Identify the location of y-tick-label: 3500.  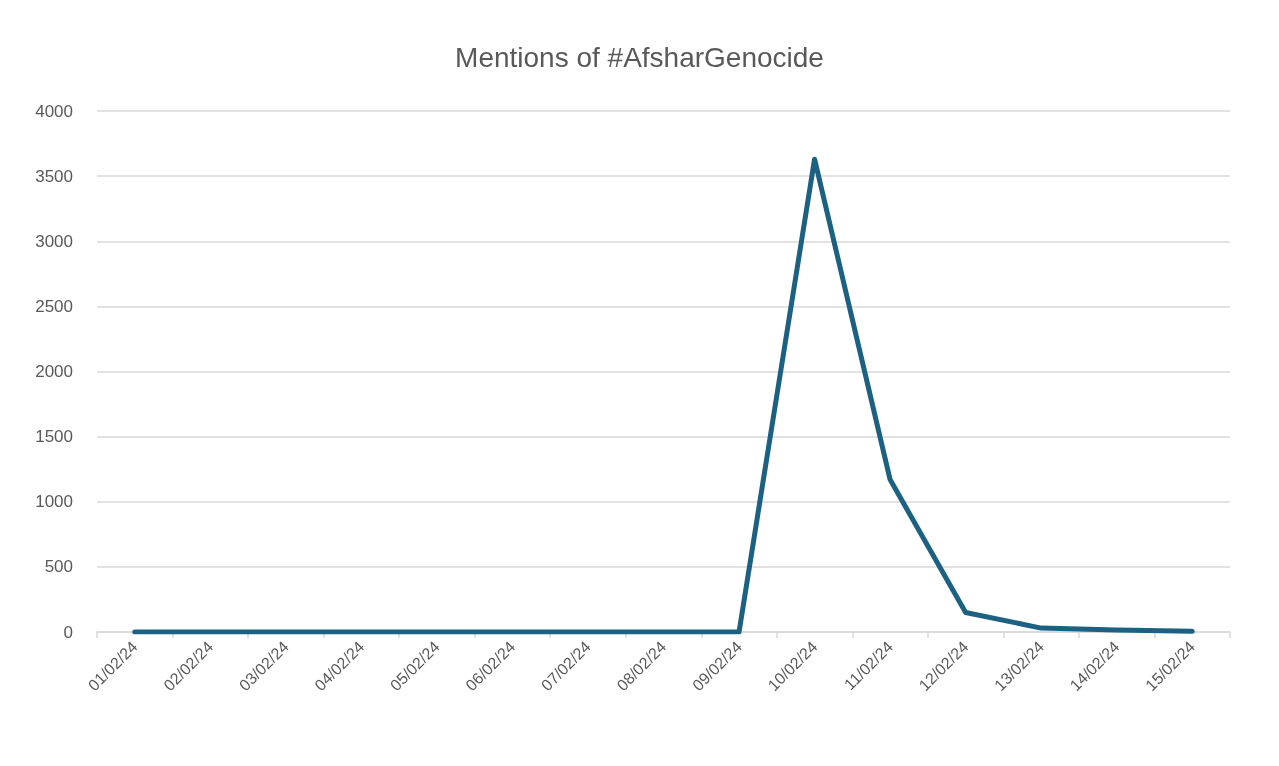
(54, 176).